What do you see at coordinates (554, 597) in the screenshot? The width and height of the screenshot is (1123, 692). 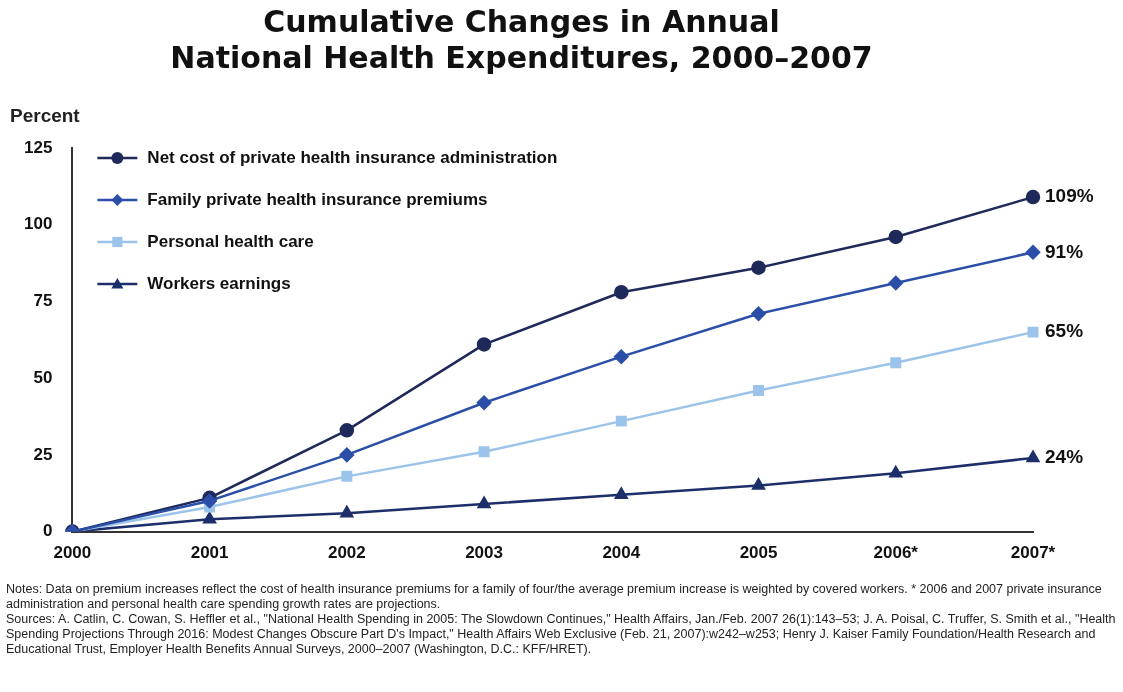 I see `text: Notes: Data on premium increases reflect the cost of health insurance premiums for a family of four/the average premium increase is weighted by covered workers. * 2006 and 2007 private insurance administration and personal health care spending growth rates are projections.` at bounding box center [554, 597].